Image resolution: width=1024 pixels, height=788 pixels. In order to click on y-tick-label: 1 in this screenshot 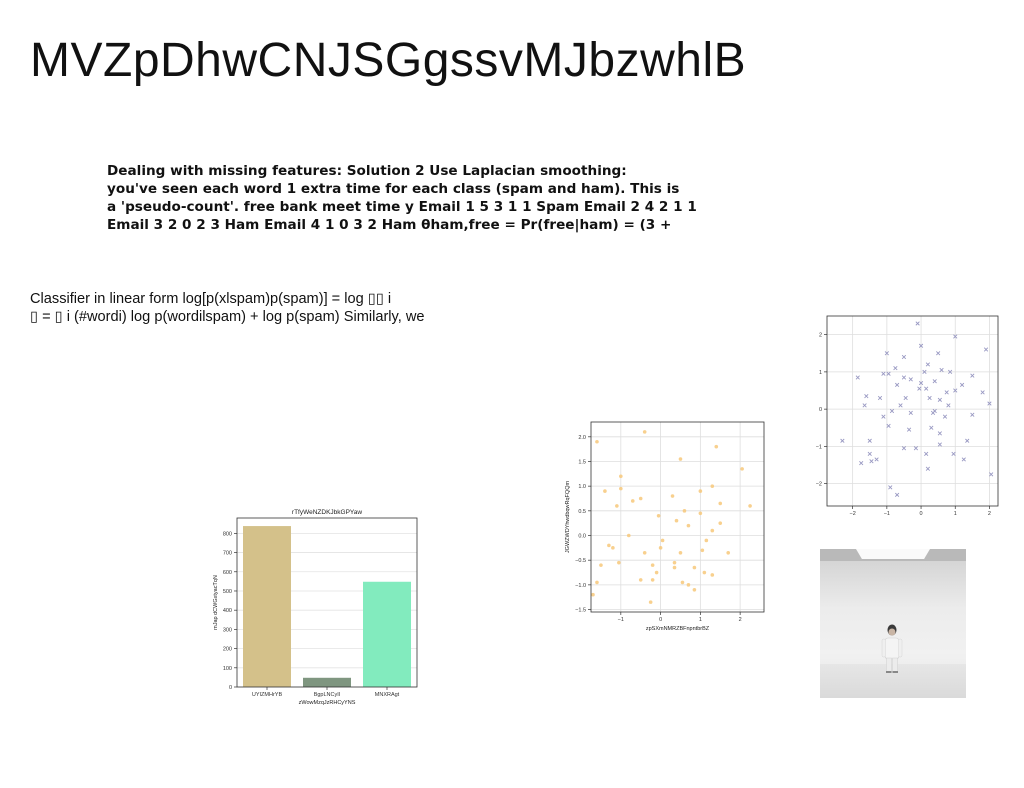, I will do `click(820, 373)`.